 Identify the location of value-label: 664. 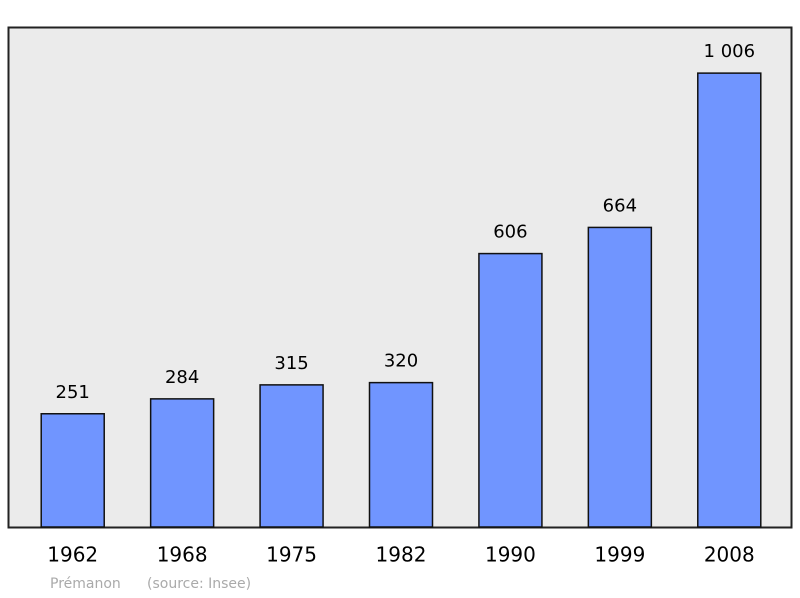
(620, 205).